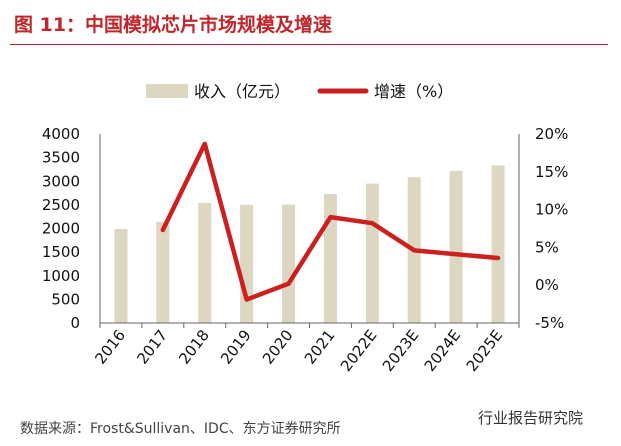 Image resolution: width=621 pixels, height=446 pixels. Describe the element at coordinates (236, 346) in the screenshot. I see `x-tick-label: 2019` at that location.